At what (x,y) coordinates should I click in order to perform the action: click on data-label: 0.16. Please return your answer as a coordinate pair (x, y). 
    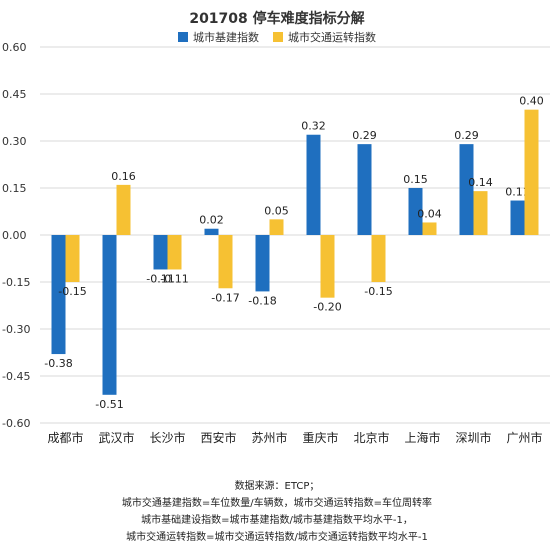
    Looking at the image, I should click on (123, 176).